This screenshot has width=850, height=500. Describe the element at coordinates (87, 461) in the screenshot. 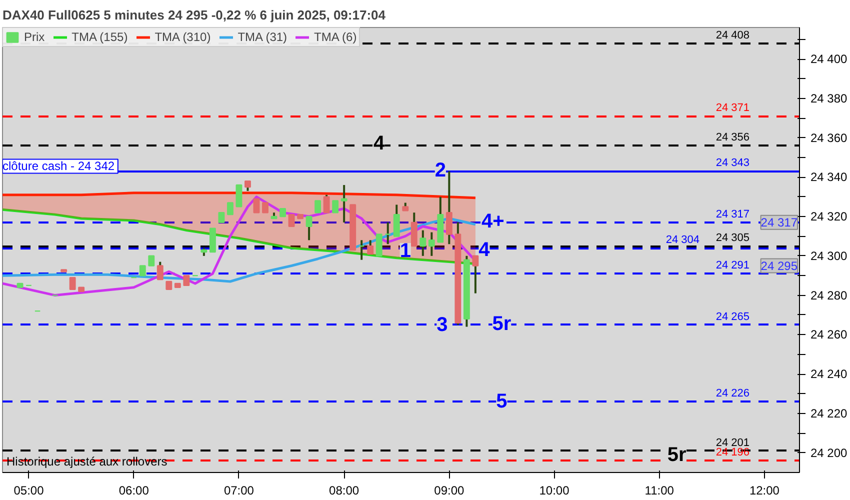

I see `annotation: Historique ajusté aux rollovers` at that location.